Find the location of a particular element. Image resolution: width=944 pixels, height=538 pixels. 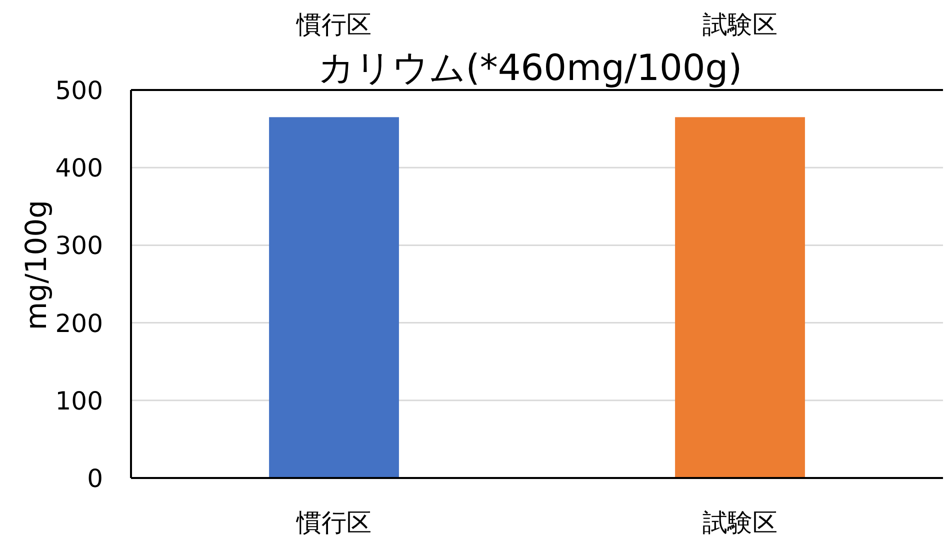

y-tick-label: 200 is located at coordinates (79, 323).